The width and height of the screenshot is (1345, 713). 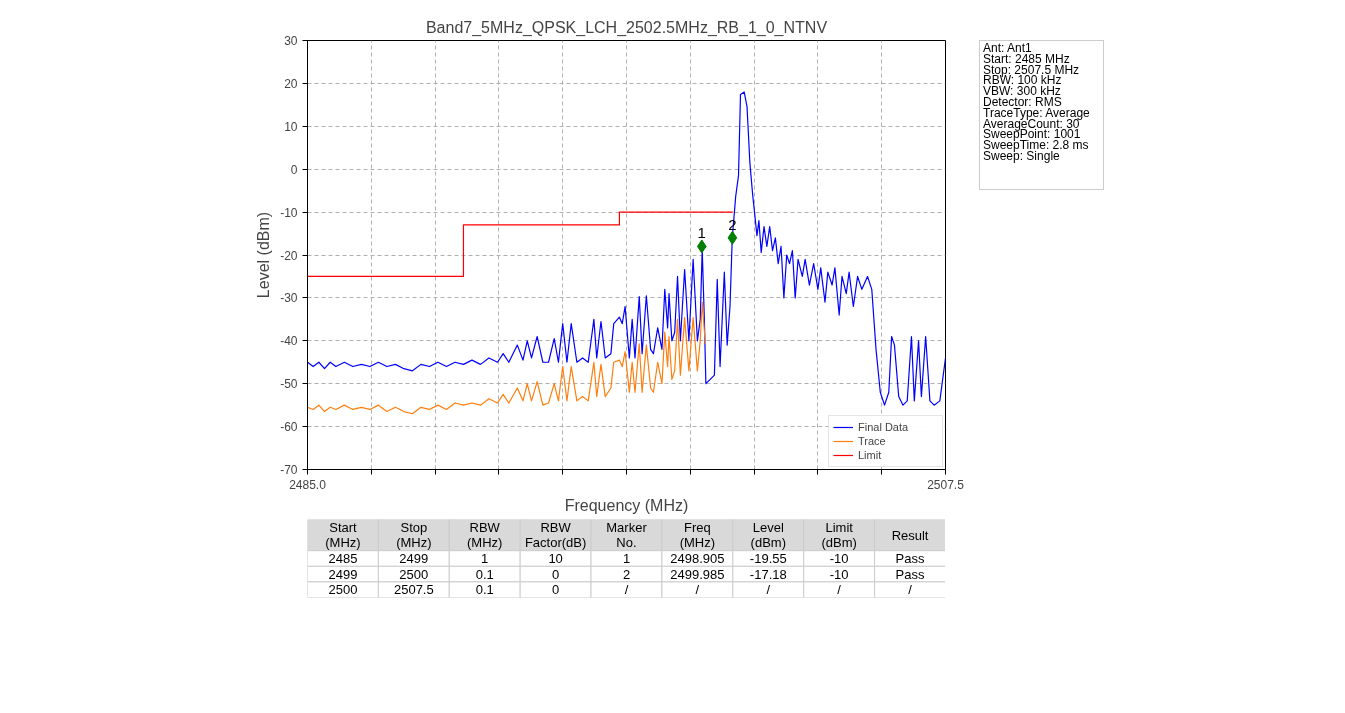 What do you see at coordinates (555, 535) in the screenshot?
I see `text: RBW Factor(dB)` at bounding box center [555, 535].